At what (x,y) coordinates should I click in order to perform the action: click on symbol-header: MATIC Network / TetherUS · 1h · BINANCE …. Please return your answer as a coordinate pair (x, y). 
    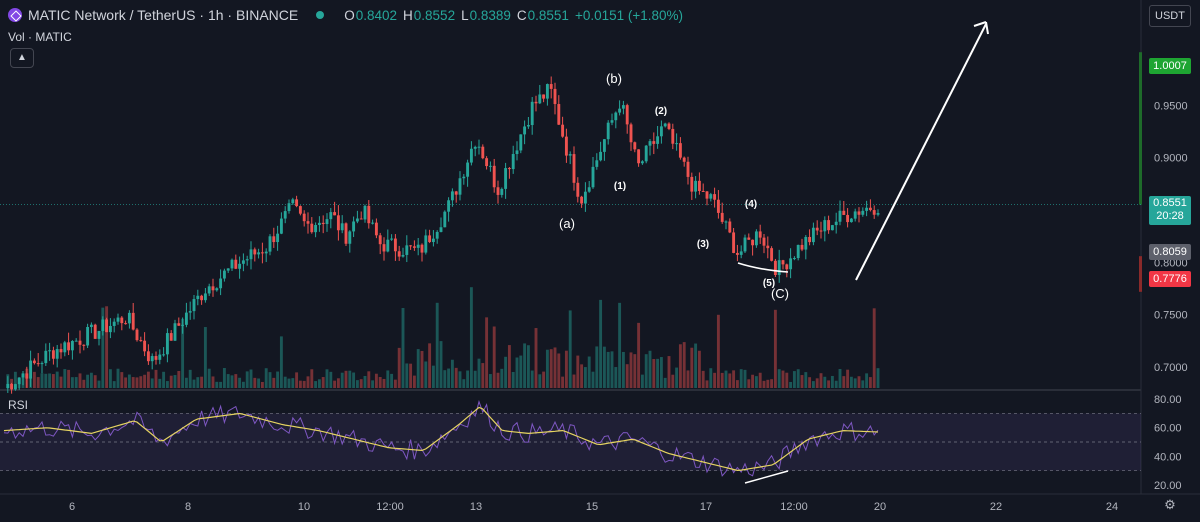
    Looking at the image, I should click on (341, 15).